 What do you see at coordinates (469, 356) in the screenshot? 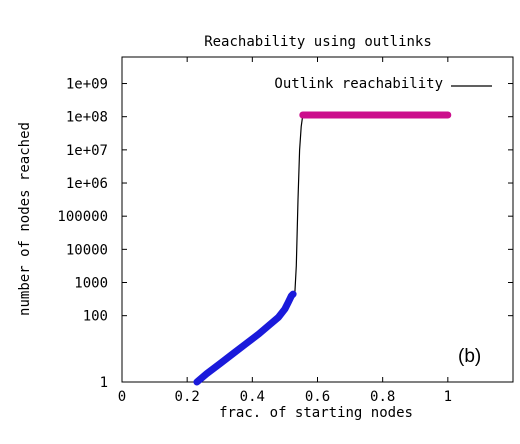
I see `panel-label: (b)` at bounding box center [469, 356].